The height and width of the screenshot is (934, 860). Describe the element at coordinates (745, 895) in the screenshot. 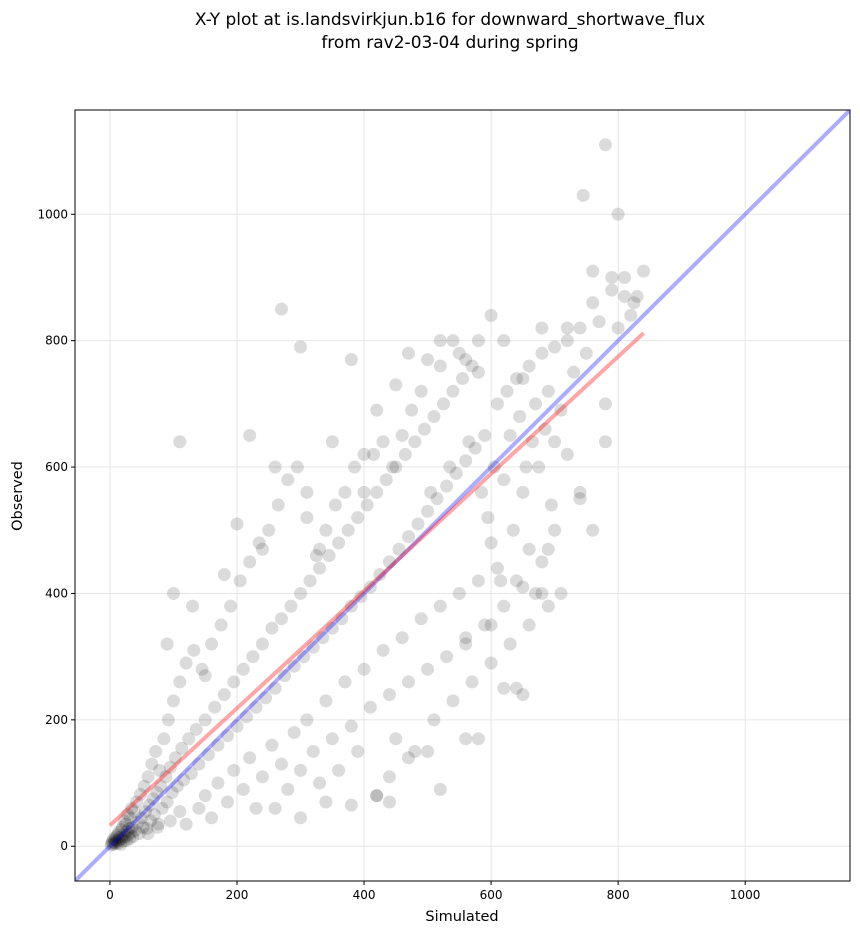

I see `x-tick-label: 1000` at that location.